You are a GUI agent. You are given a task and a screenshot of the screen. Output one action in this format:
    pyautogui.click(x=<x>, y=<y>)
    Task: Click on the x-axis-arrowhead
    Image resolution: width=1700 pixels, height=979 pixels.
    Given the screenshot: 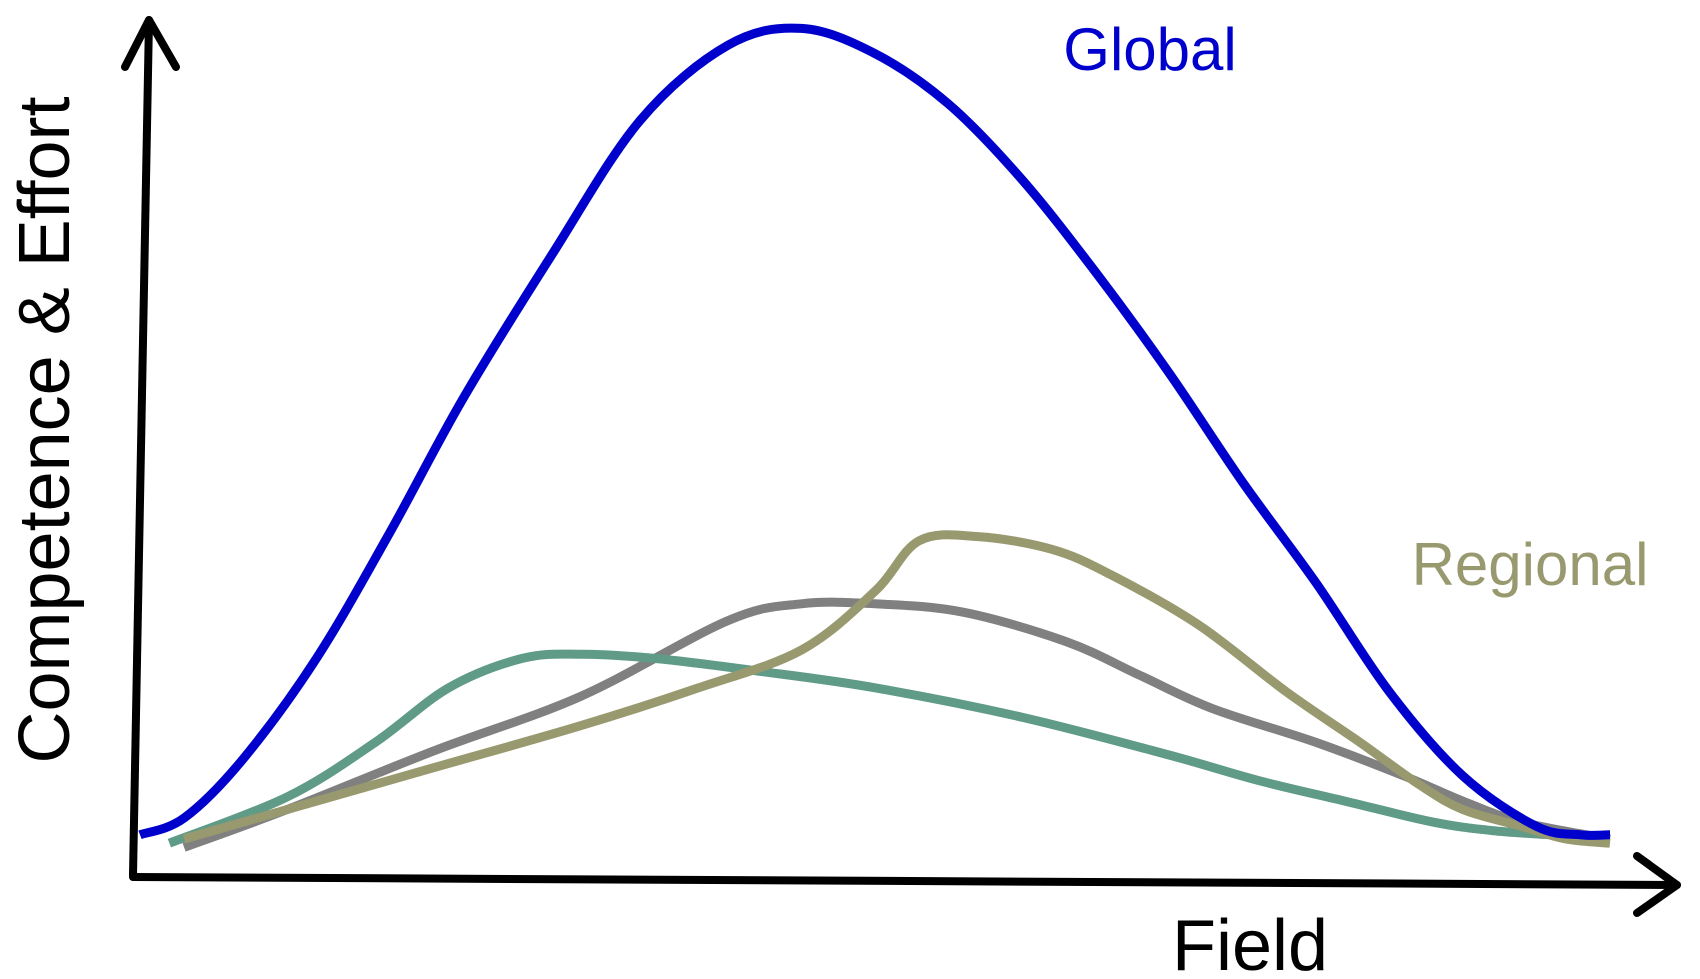 What is the action you would take?
    pyautogui.click(x=1657, y=884)
    